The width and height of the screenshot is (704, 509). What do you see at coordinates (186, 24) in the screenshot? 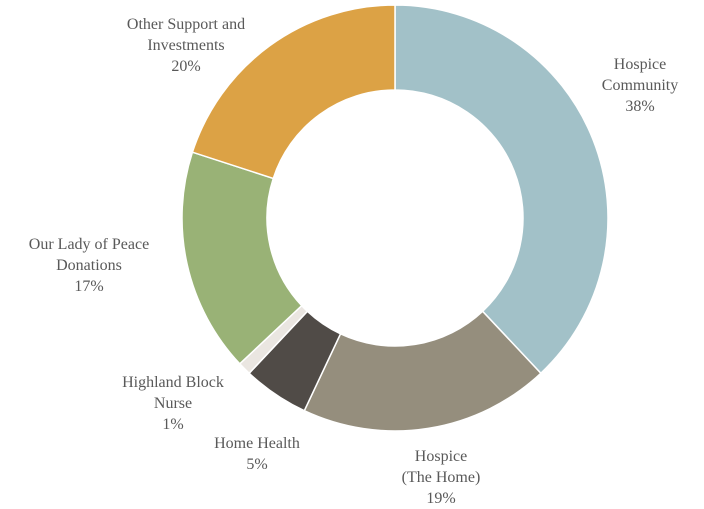
I see `slice-name-line: Other Support and` at bounding box center [186, 24].